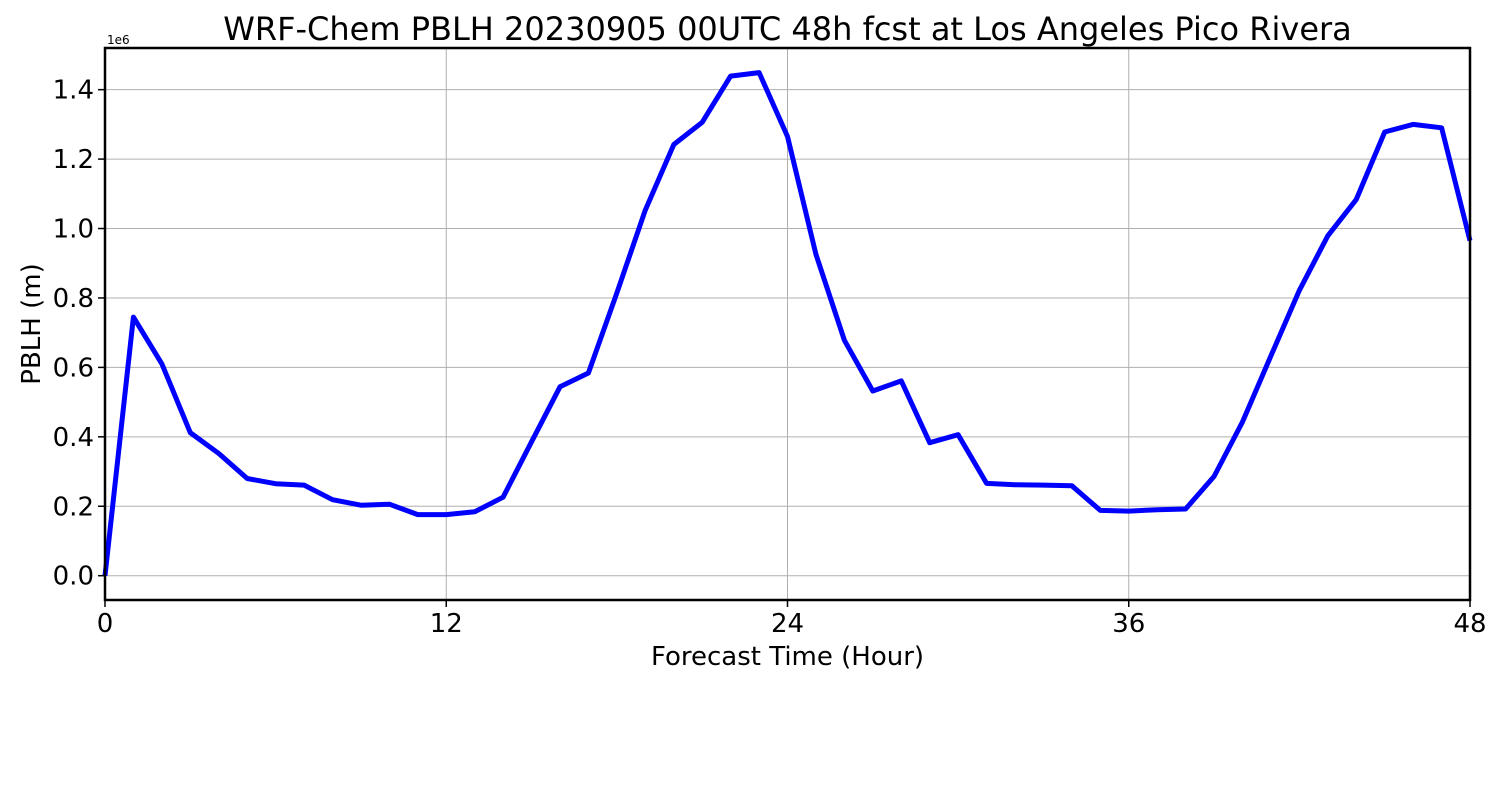 This screenshot has height=804, width=1500. I want to click on y-scale-label: 1e6, so click(118, 40).